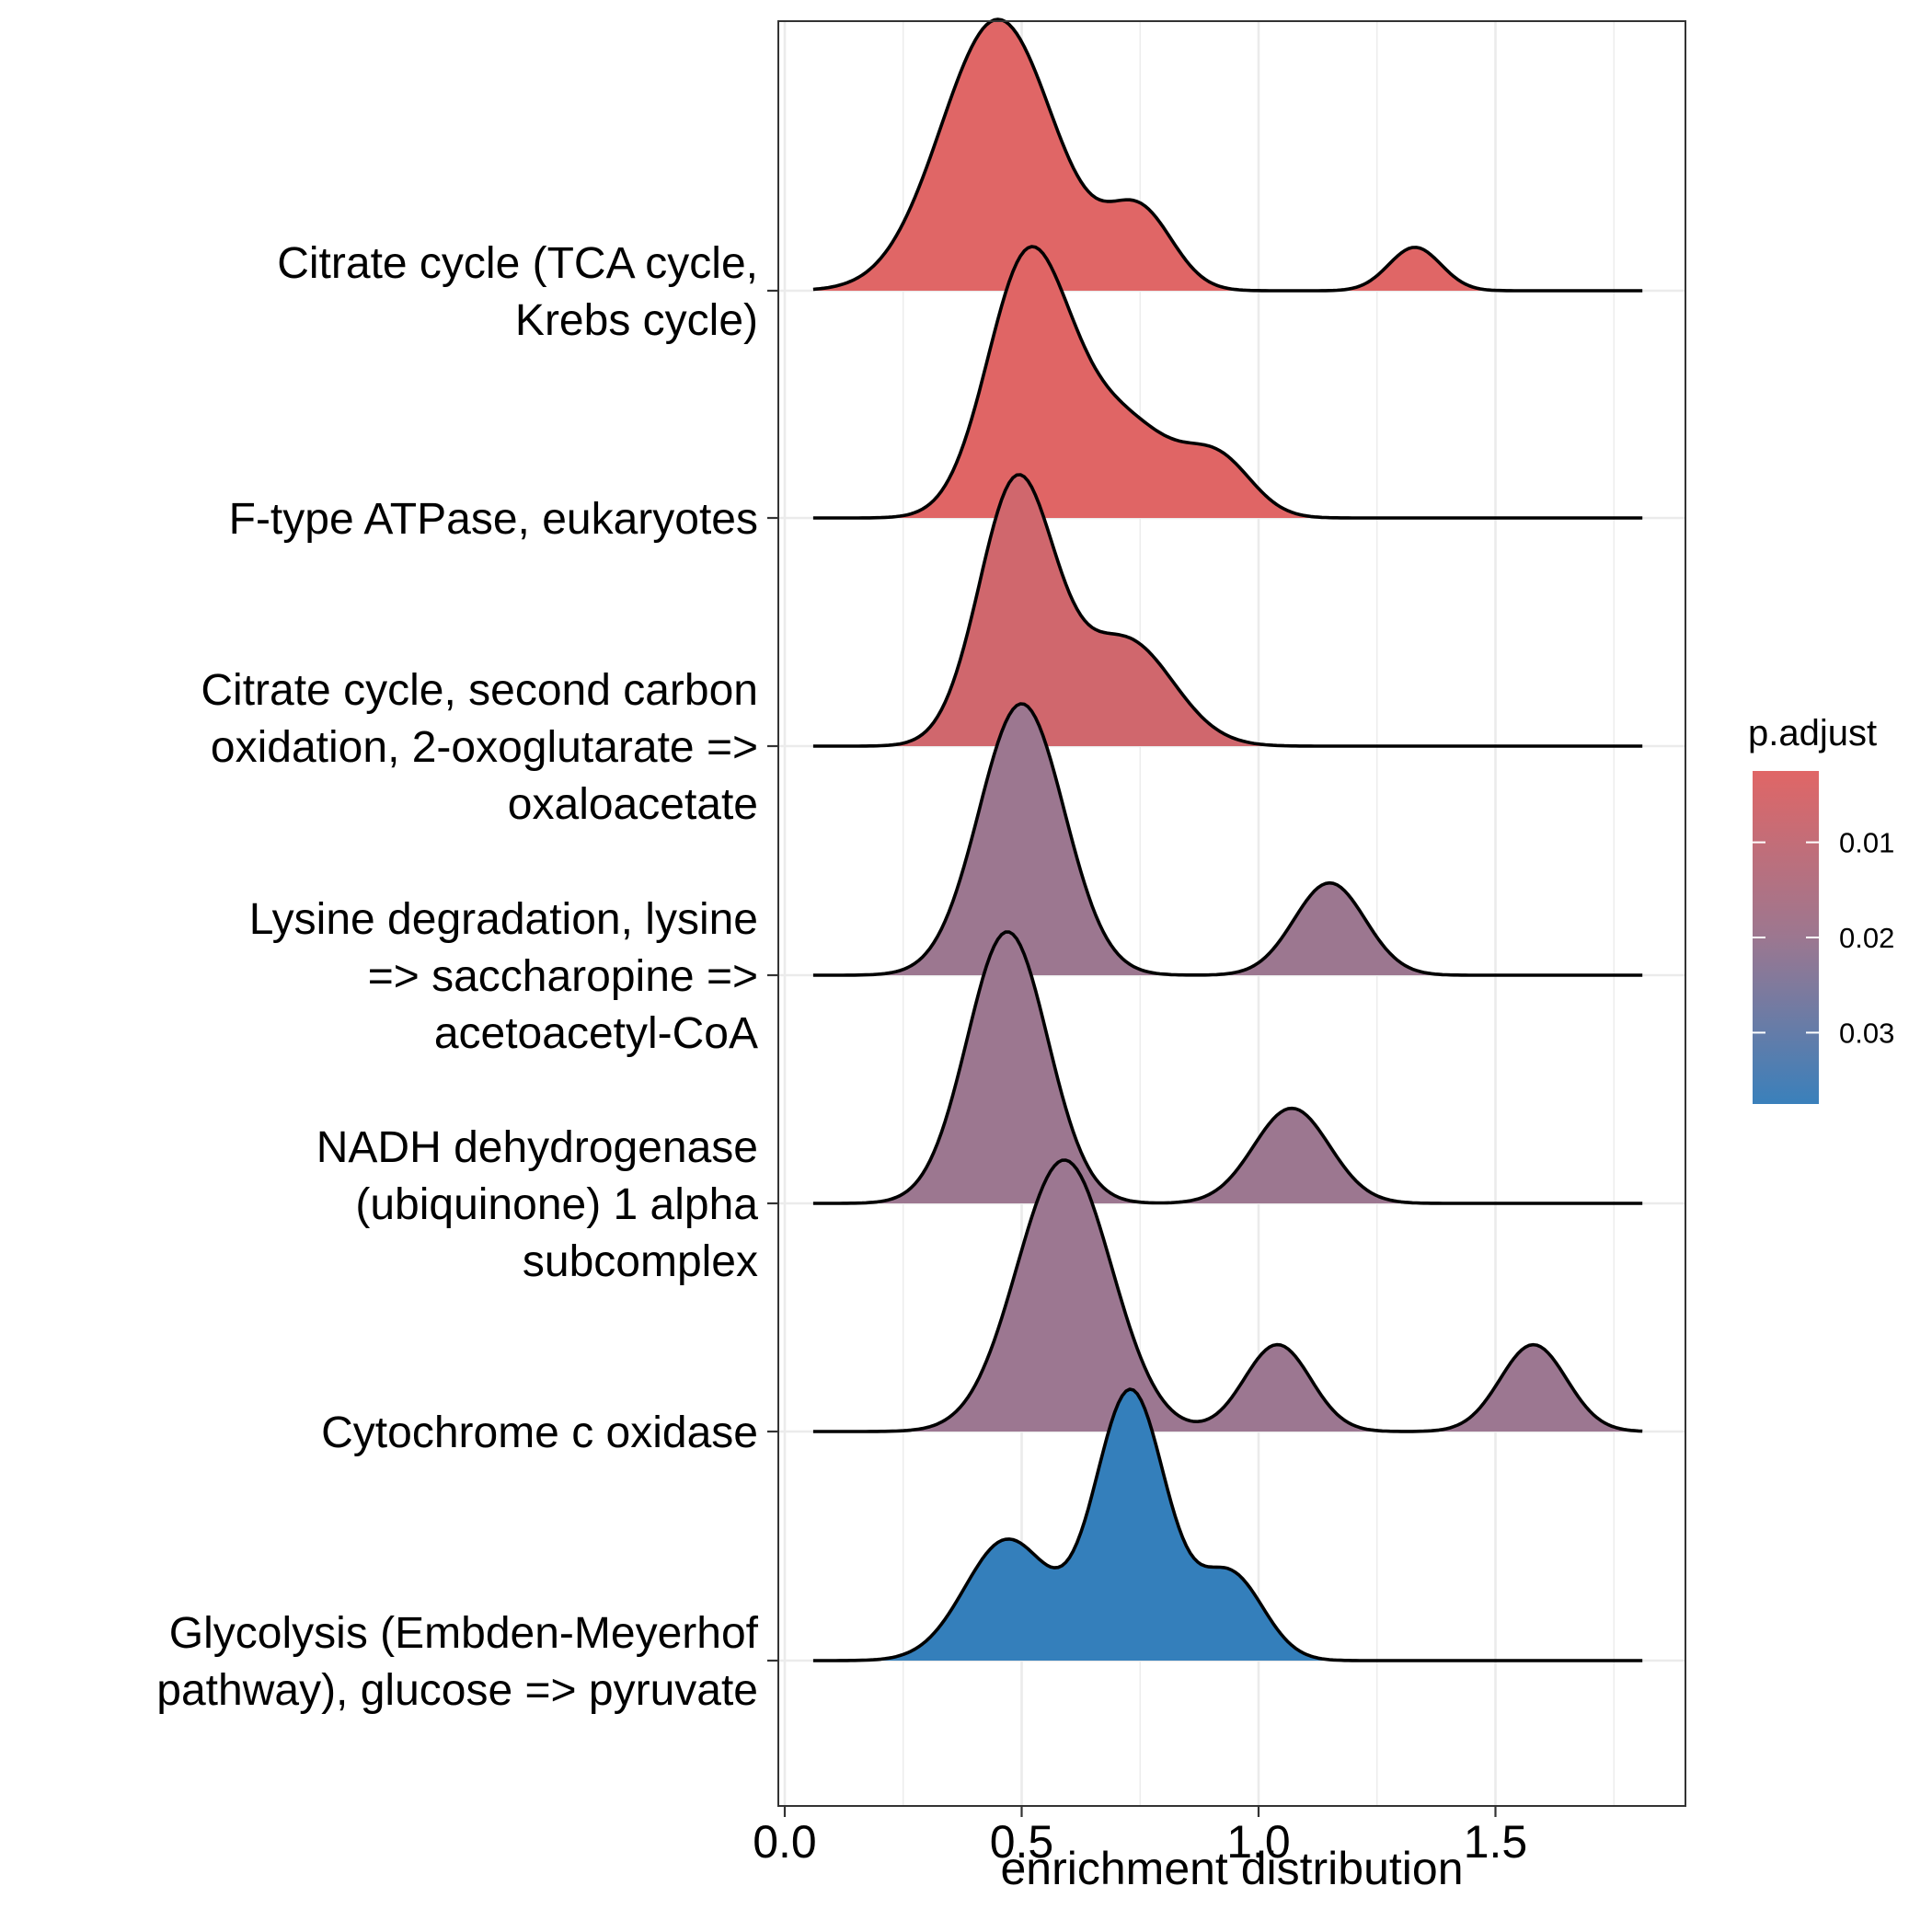  What do you see at coordinates (785, 1842) in the screenshot?
I see `x-tick-label: 0.0` at bounding box center [785, 1842].